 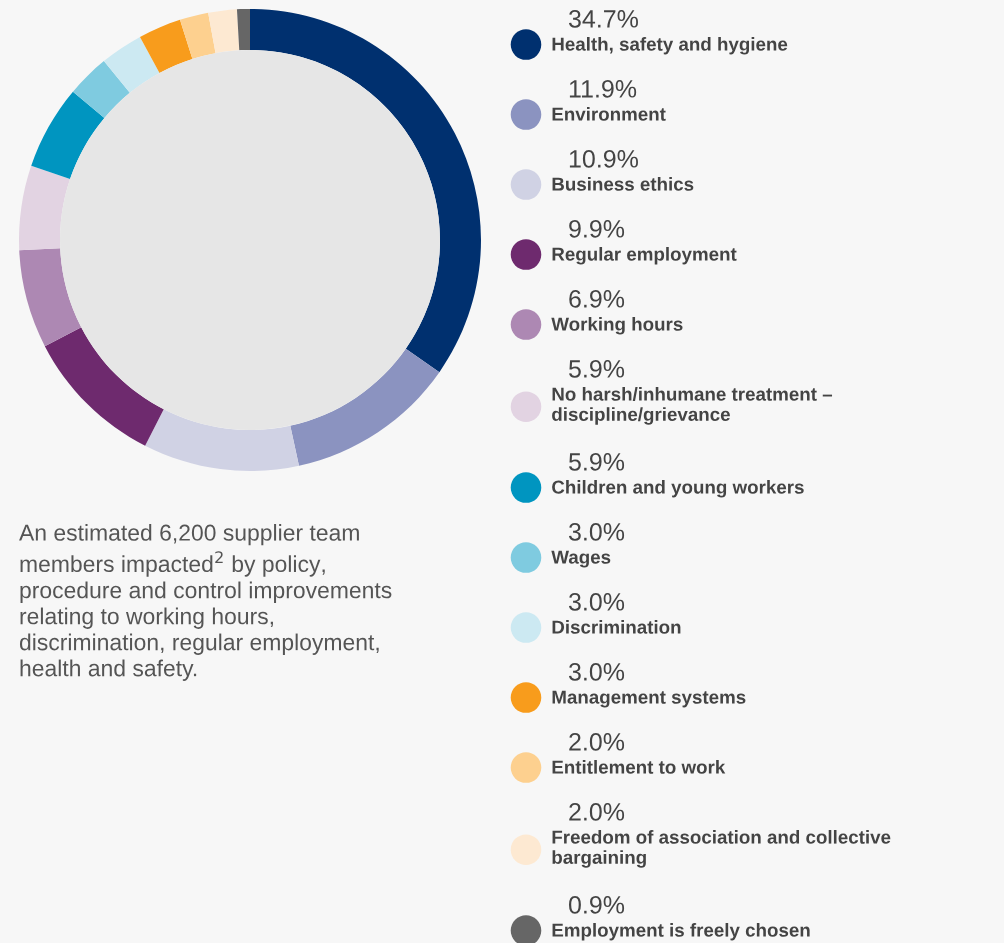 I want to click on data-label: 6.9%, so click(x=597, y=299).